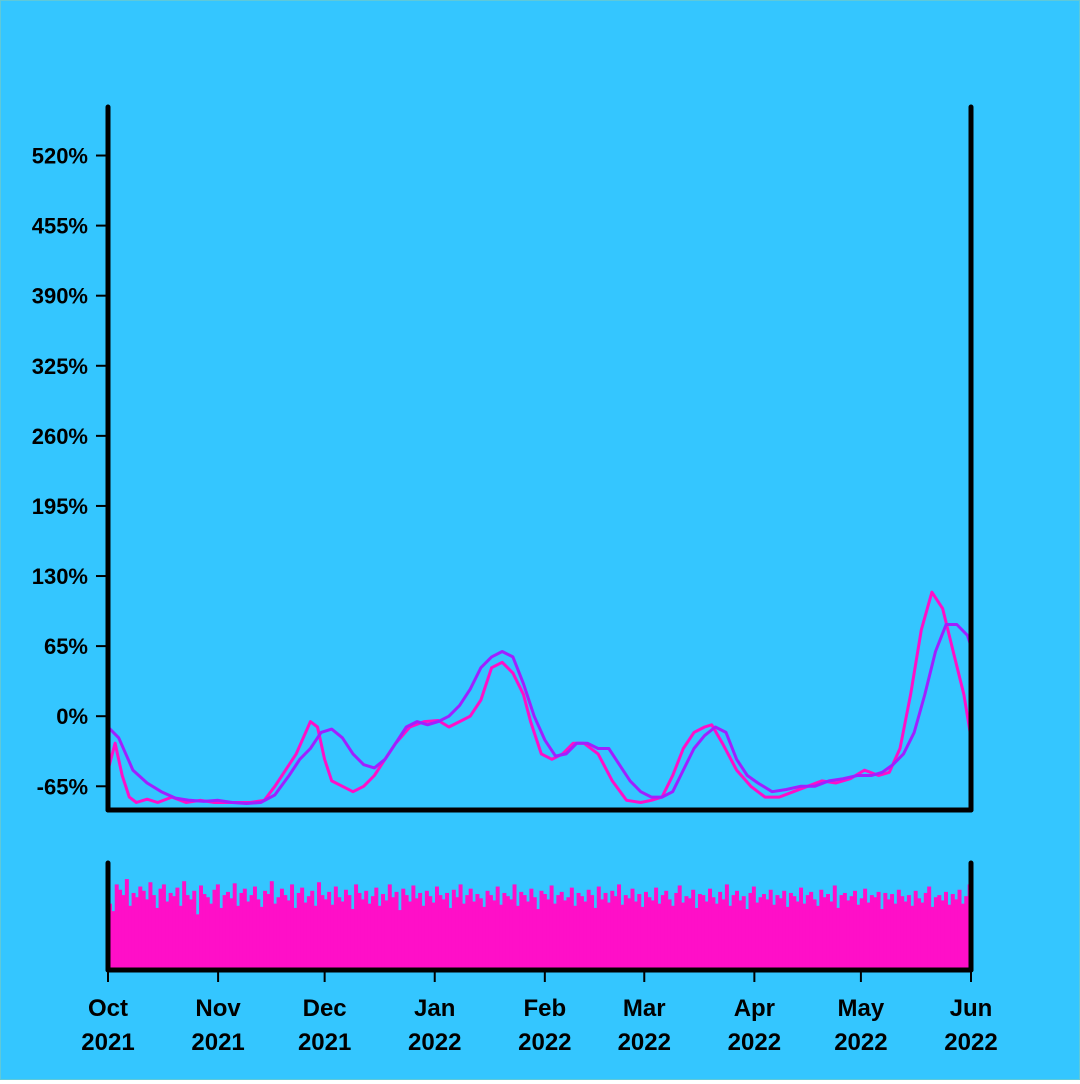  What do you see at coordinates (970, 1042) in the screenshot?
I see `x-tick-label-year: 2022` at bounding box center [970, 1042].